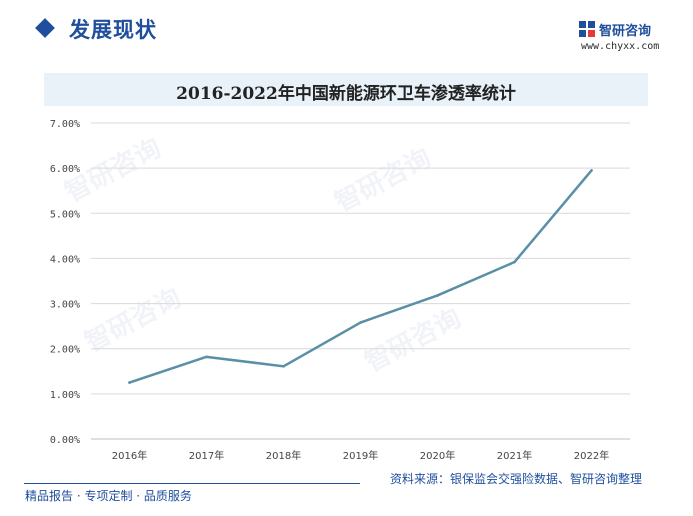 This screenshot has width=693, height=516. What do you see at coordinates (628, 40) in the screenshot?
I see `brand-logo: 智研咨询 www.chyxx.com` at bounding box center [628, 40].